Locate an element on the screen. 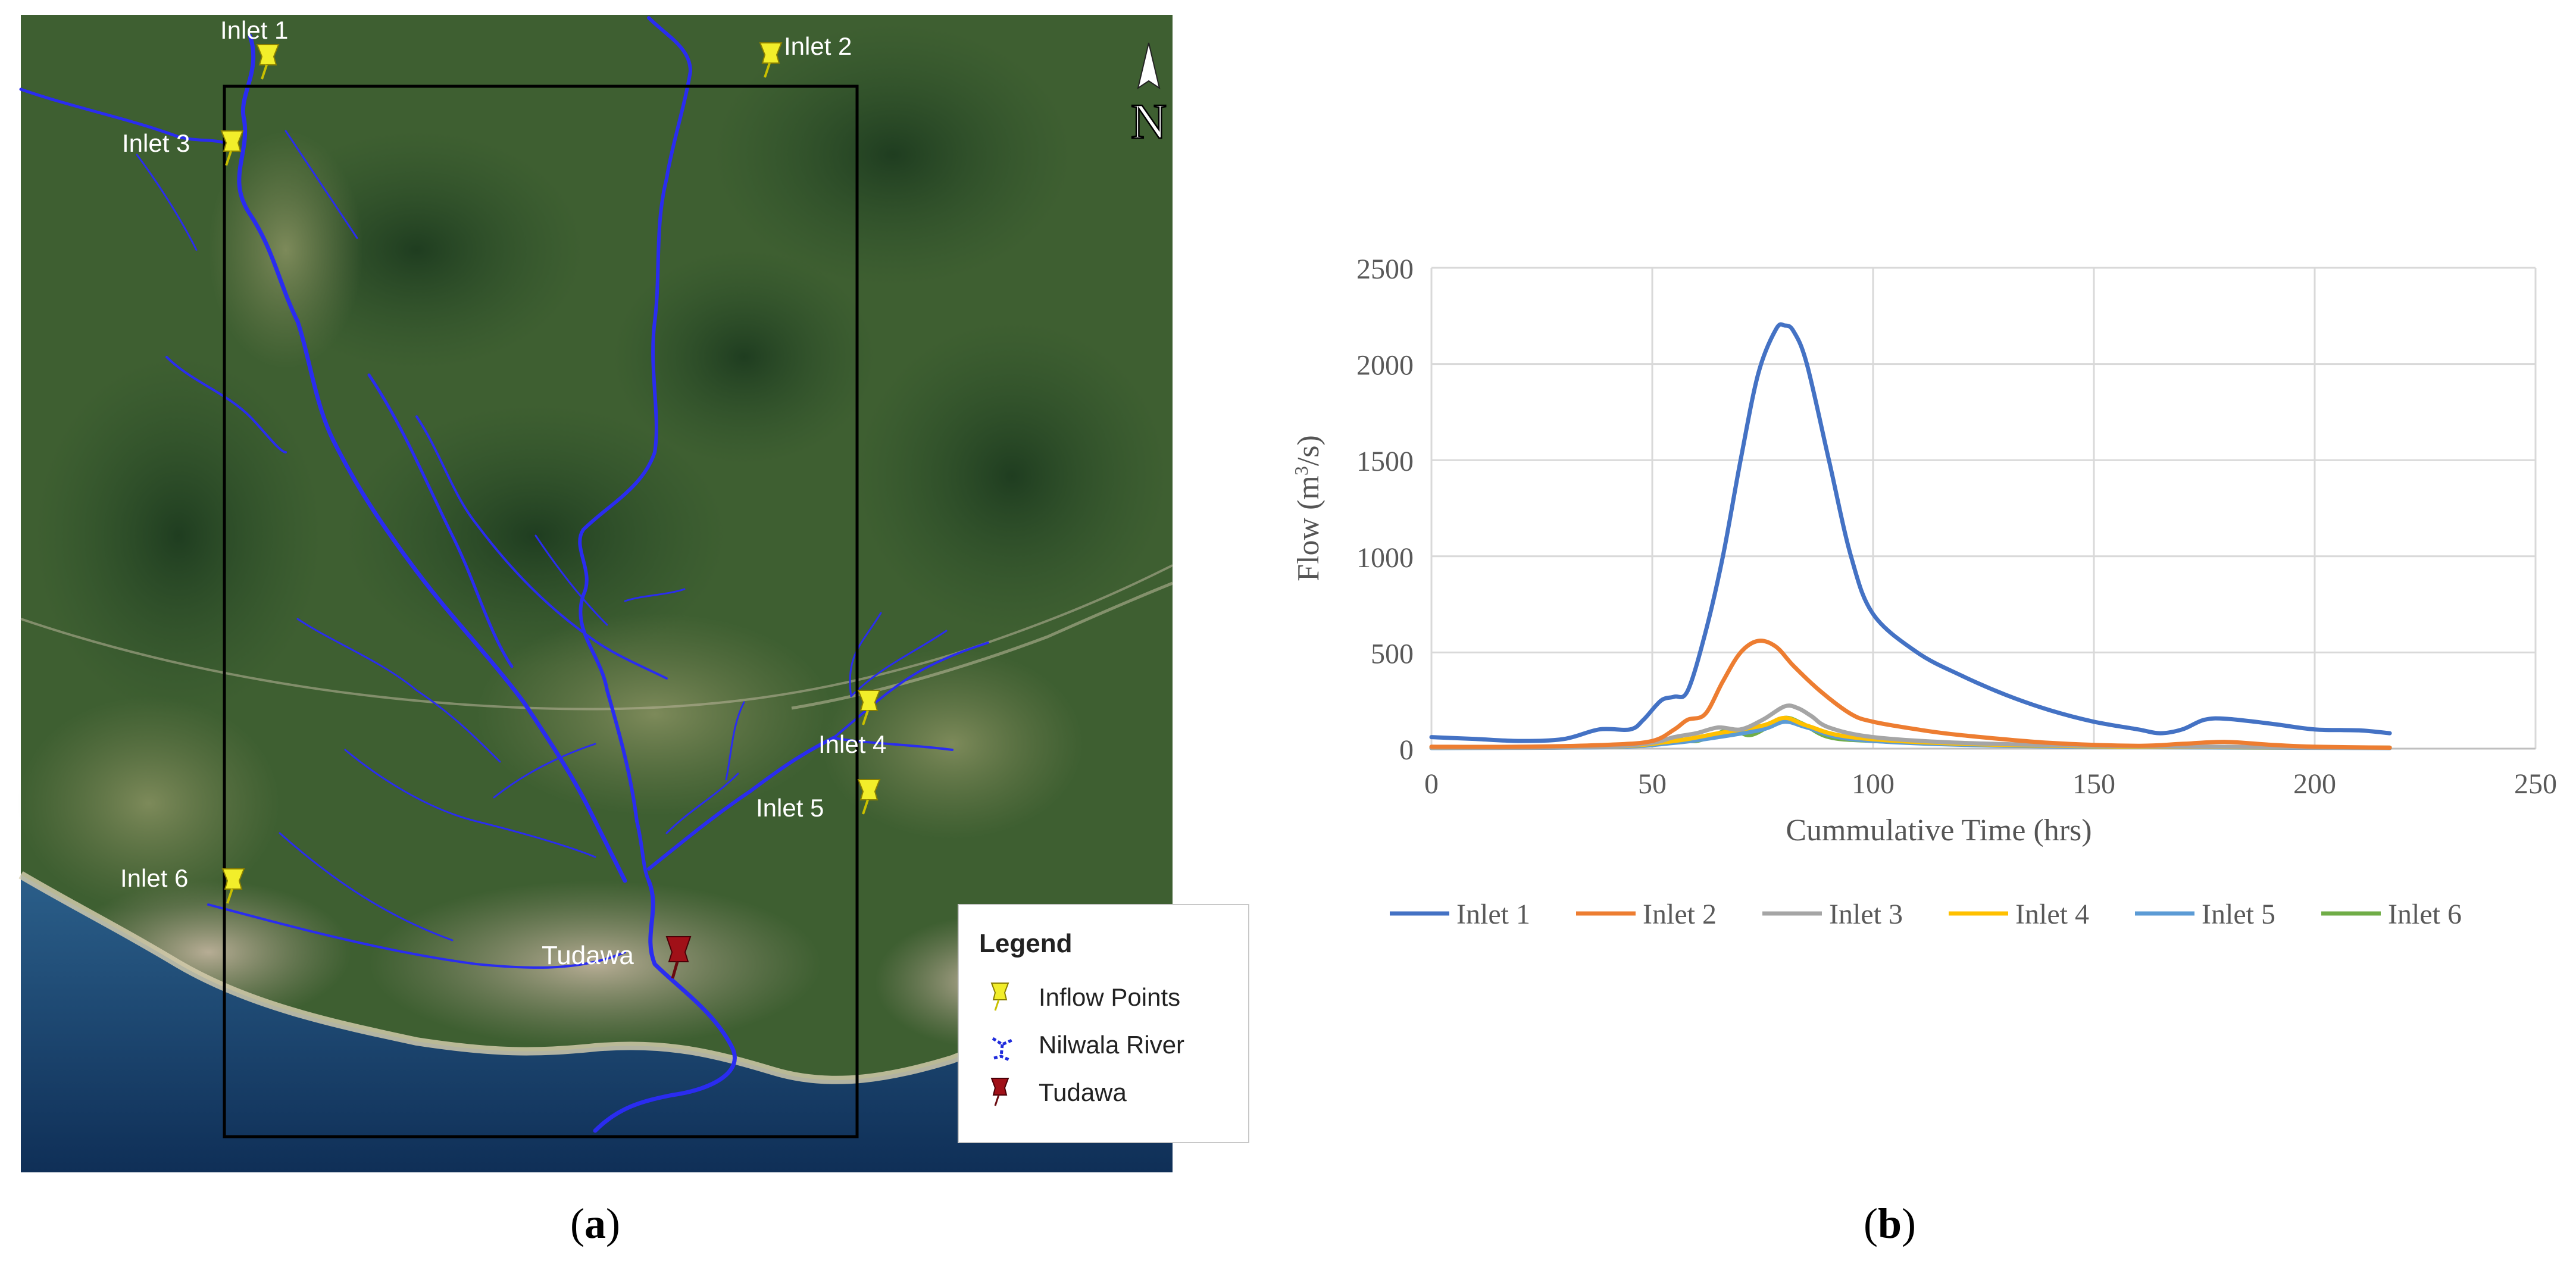  inlet-5-marker: Inlet 5 is located at coordinates (818, 800).